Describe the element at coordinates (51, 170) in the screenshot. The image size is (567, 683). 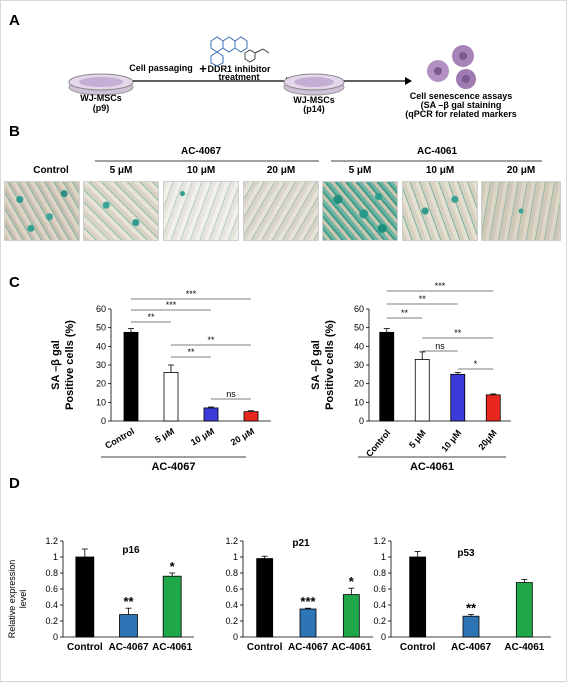
I see `header-control: Control` at that location.